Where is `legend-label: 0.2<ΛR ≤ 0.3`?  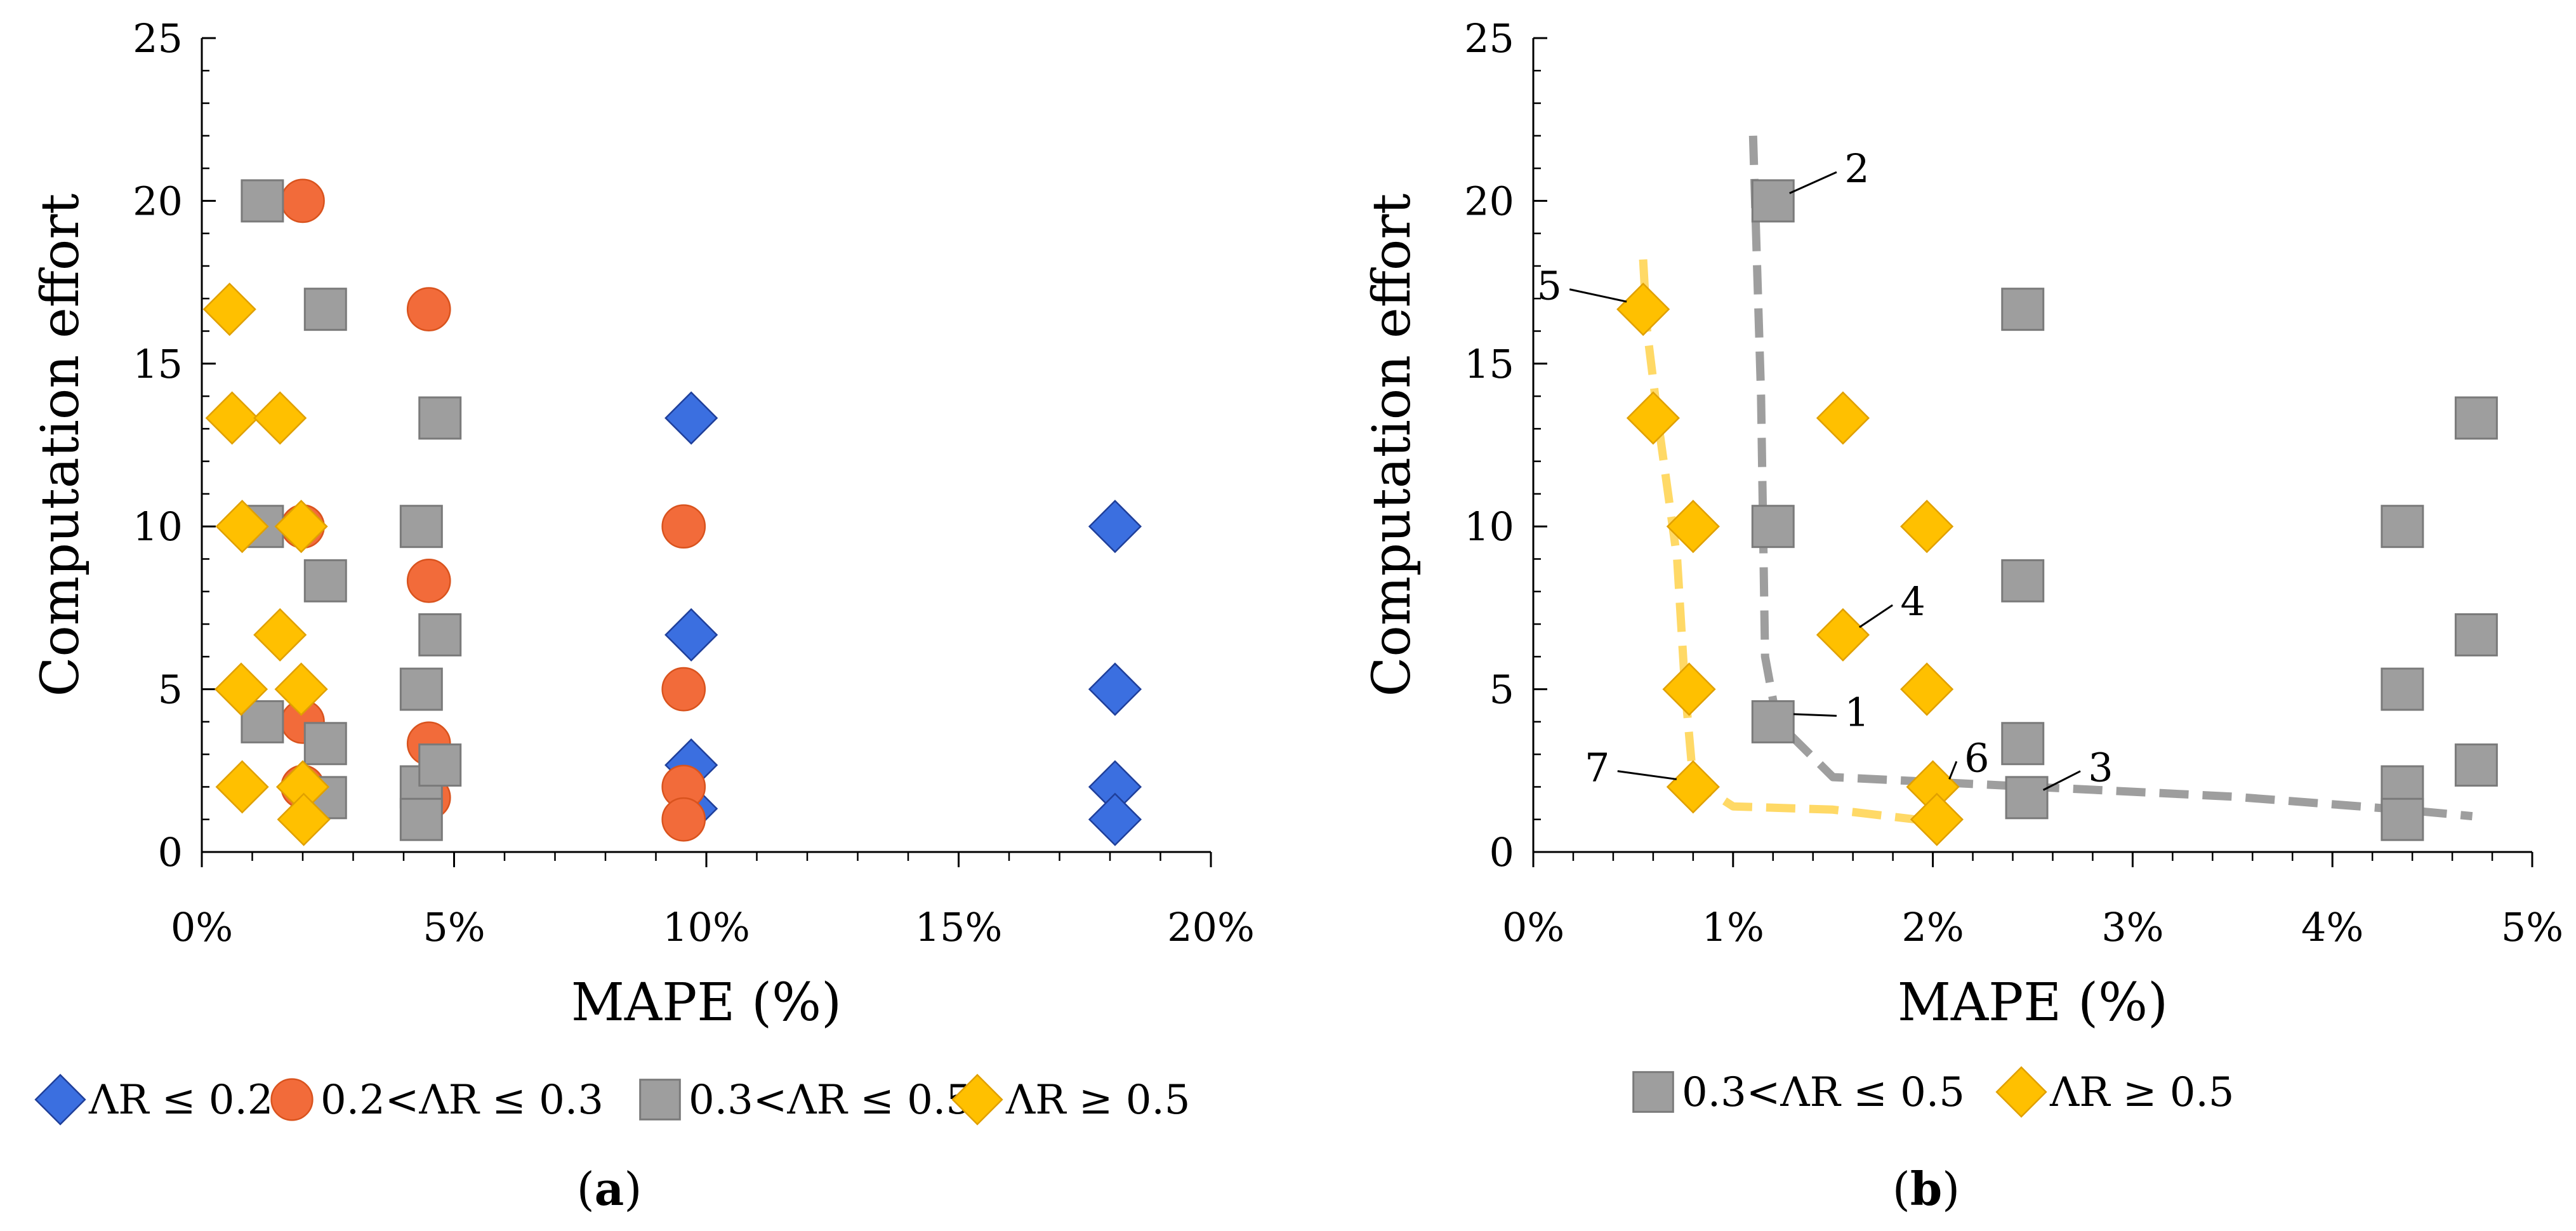 legend-label: 0.2<ΛR ≤ 0.3 is located at coordinates (462, 1100).